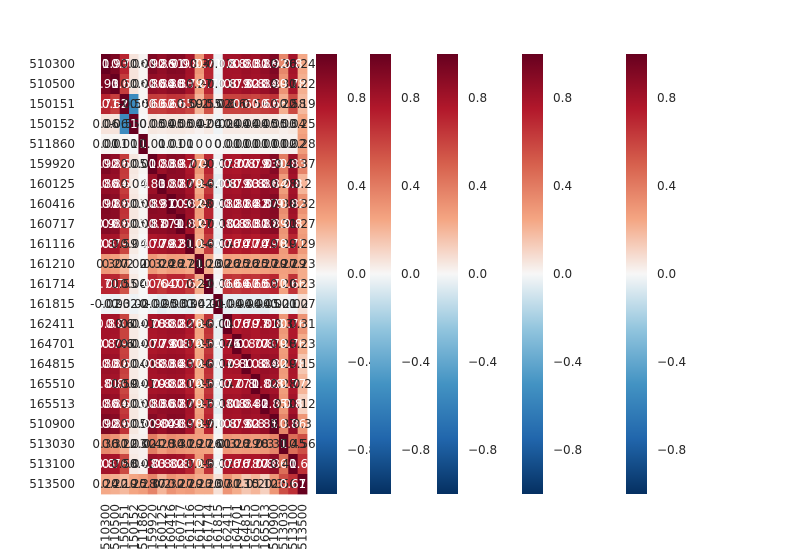 This screenshot has width=800, height=555. What do you see at coordinates (293, 84) in the screenshot?
I see `cell-annotation: 0.78` at bounding box center [293, 84].